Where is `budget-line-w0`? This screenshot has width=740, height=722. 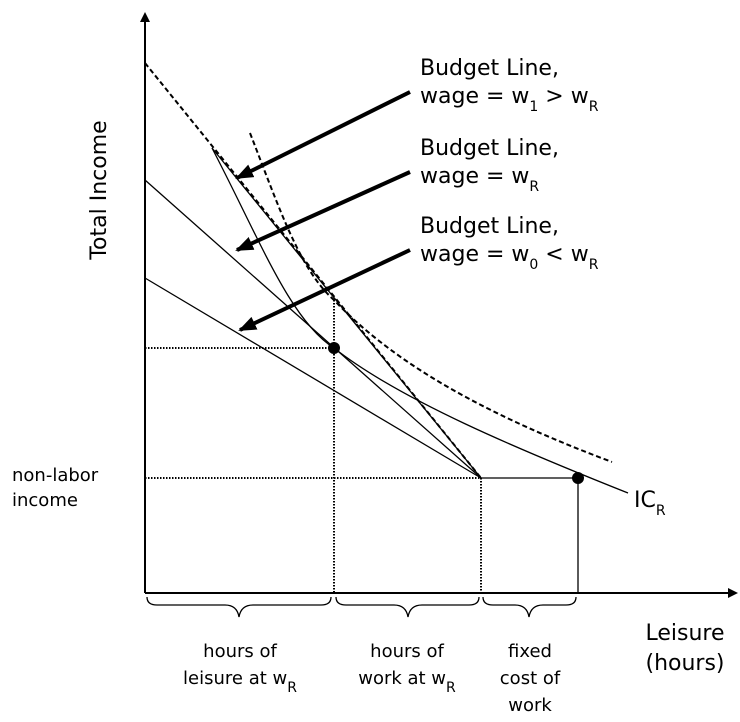
budget-line-w0 is located at coordinates (313, 378).